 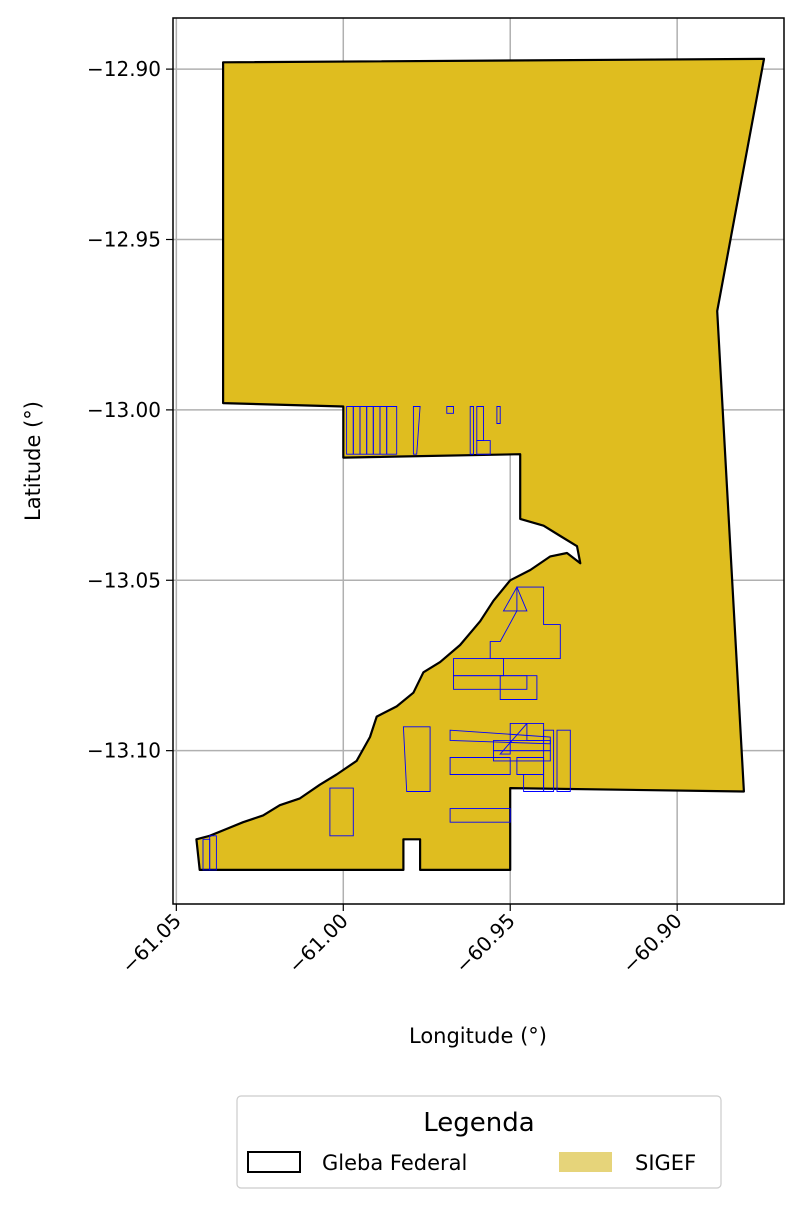 I want to click on legend-swatch-gleba, so click(x=274, y=1162).